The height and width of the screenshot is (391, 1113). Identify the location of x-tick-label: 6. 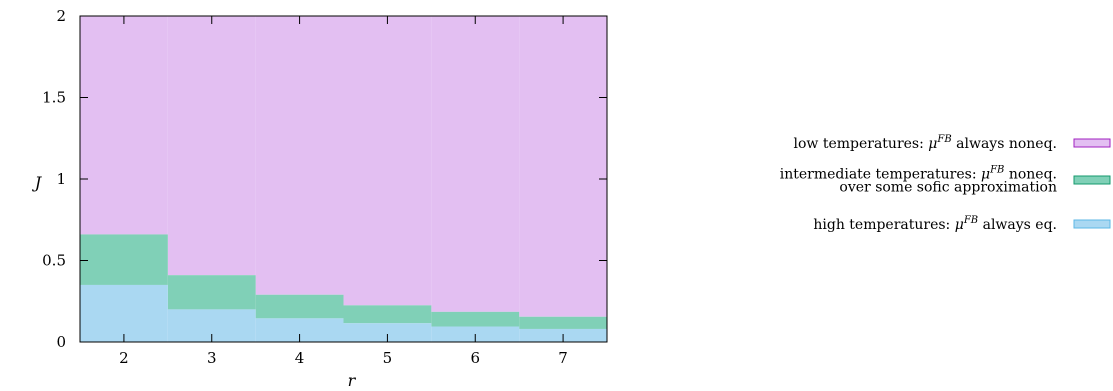
(475, 358).